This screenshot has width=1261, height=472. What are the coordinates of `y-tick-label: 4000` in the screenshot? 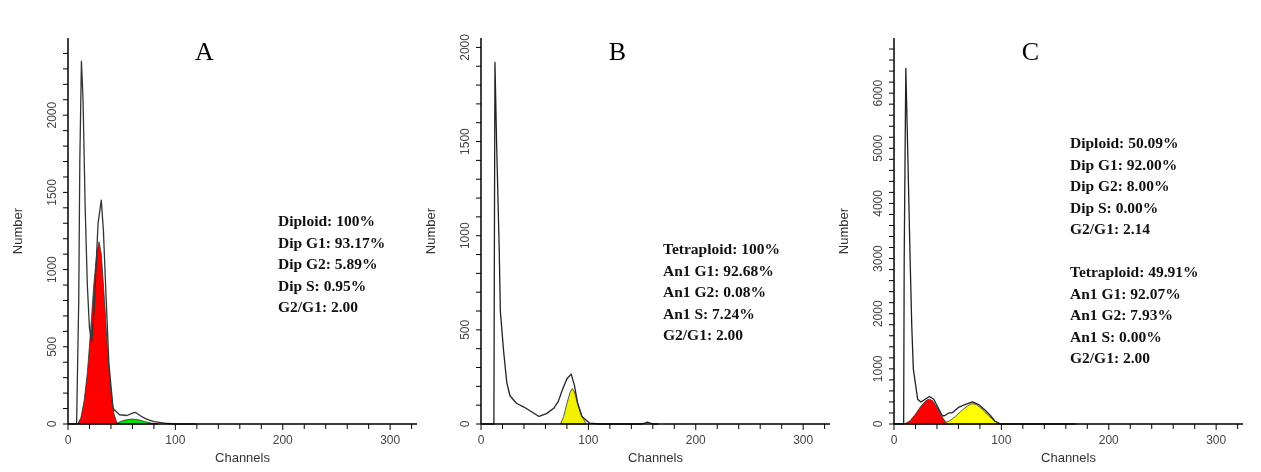 It's located at (878, 203).